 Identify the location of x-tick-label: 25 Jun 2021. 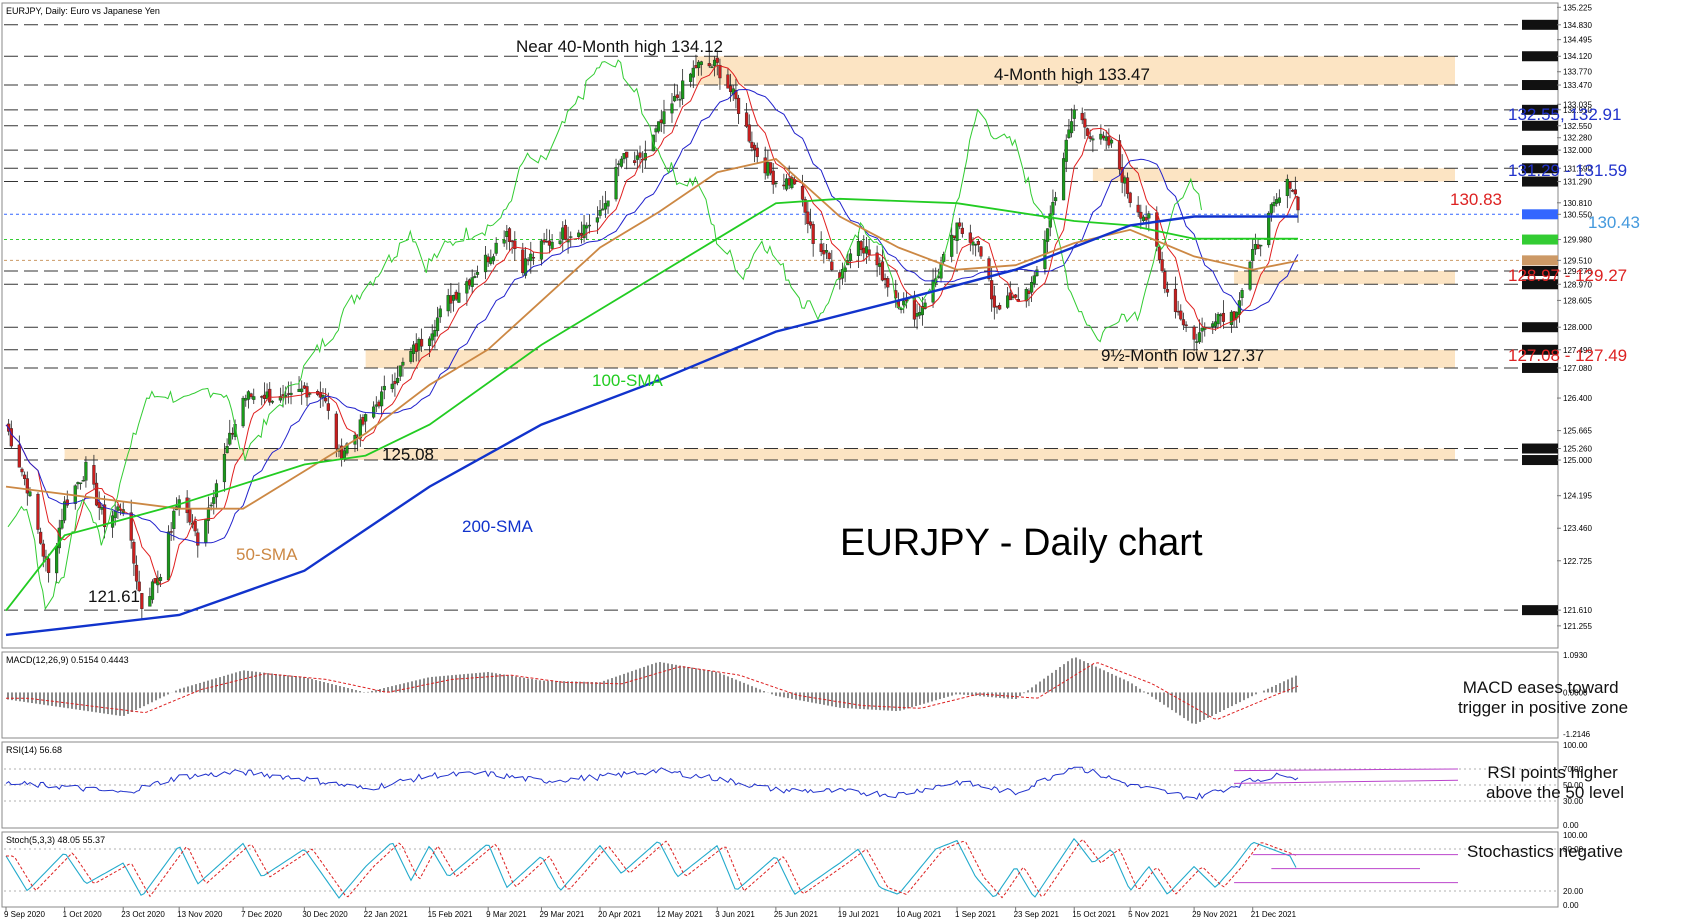
(796, 914).